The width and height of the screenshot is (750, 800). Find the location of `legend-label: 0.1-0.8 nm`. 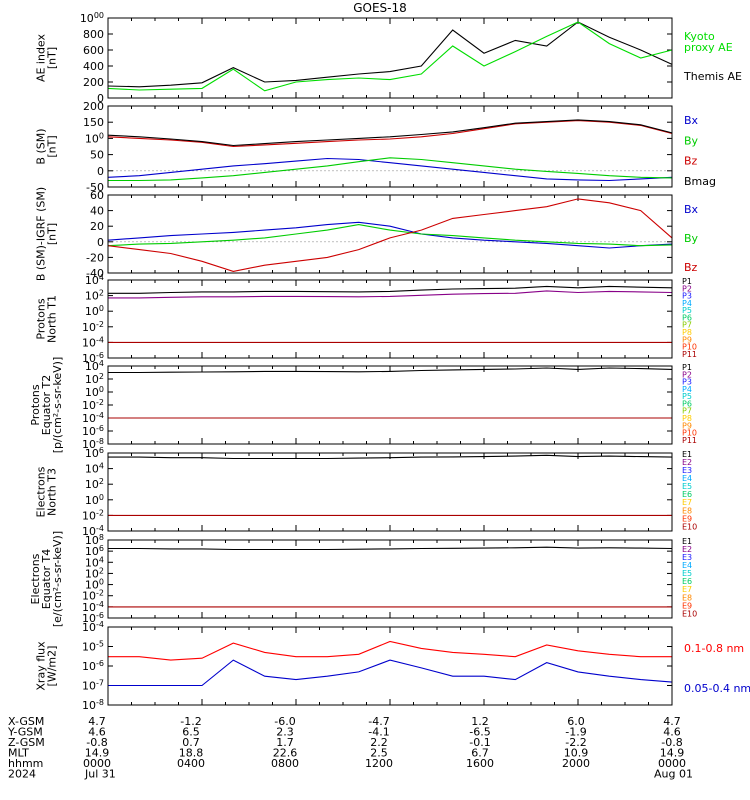

legend-label: 0.1-0.8 nm is located at coordinates (714, 648).